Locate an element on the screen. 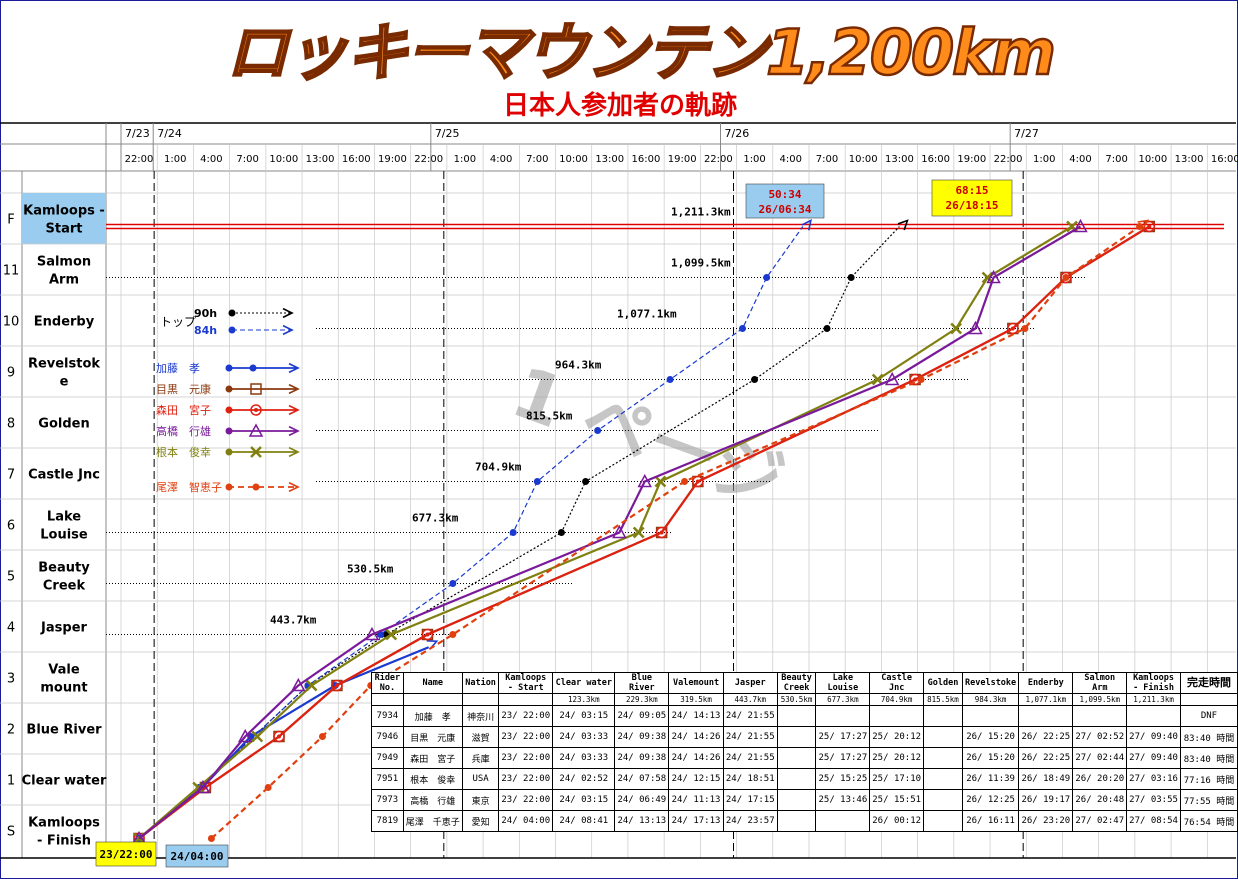  date-label: 7/23 is located at coordinates (137, 133).